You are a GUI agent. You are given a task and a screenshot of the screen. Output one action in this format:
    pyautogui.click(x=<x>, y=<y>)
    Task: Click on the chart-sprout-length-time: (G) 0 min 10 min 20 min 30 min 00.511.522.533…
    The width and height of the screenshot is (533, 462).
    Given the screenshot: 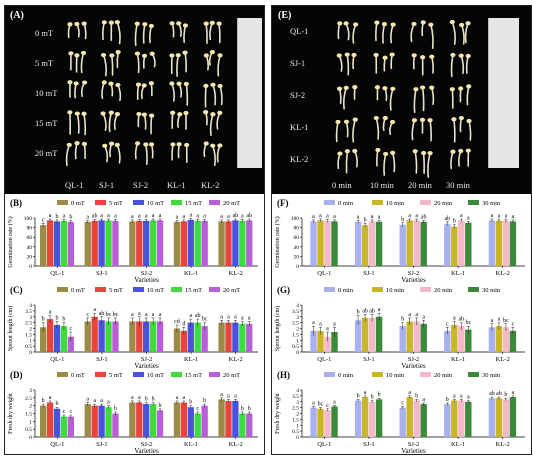 What is the action you would take?
    pyautogui.click(x=399, y=327)
    